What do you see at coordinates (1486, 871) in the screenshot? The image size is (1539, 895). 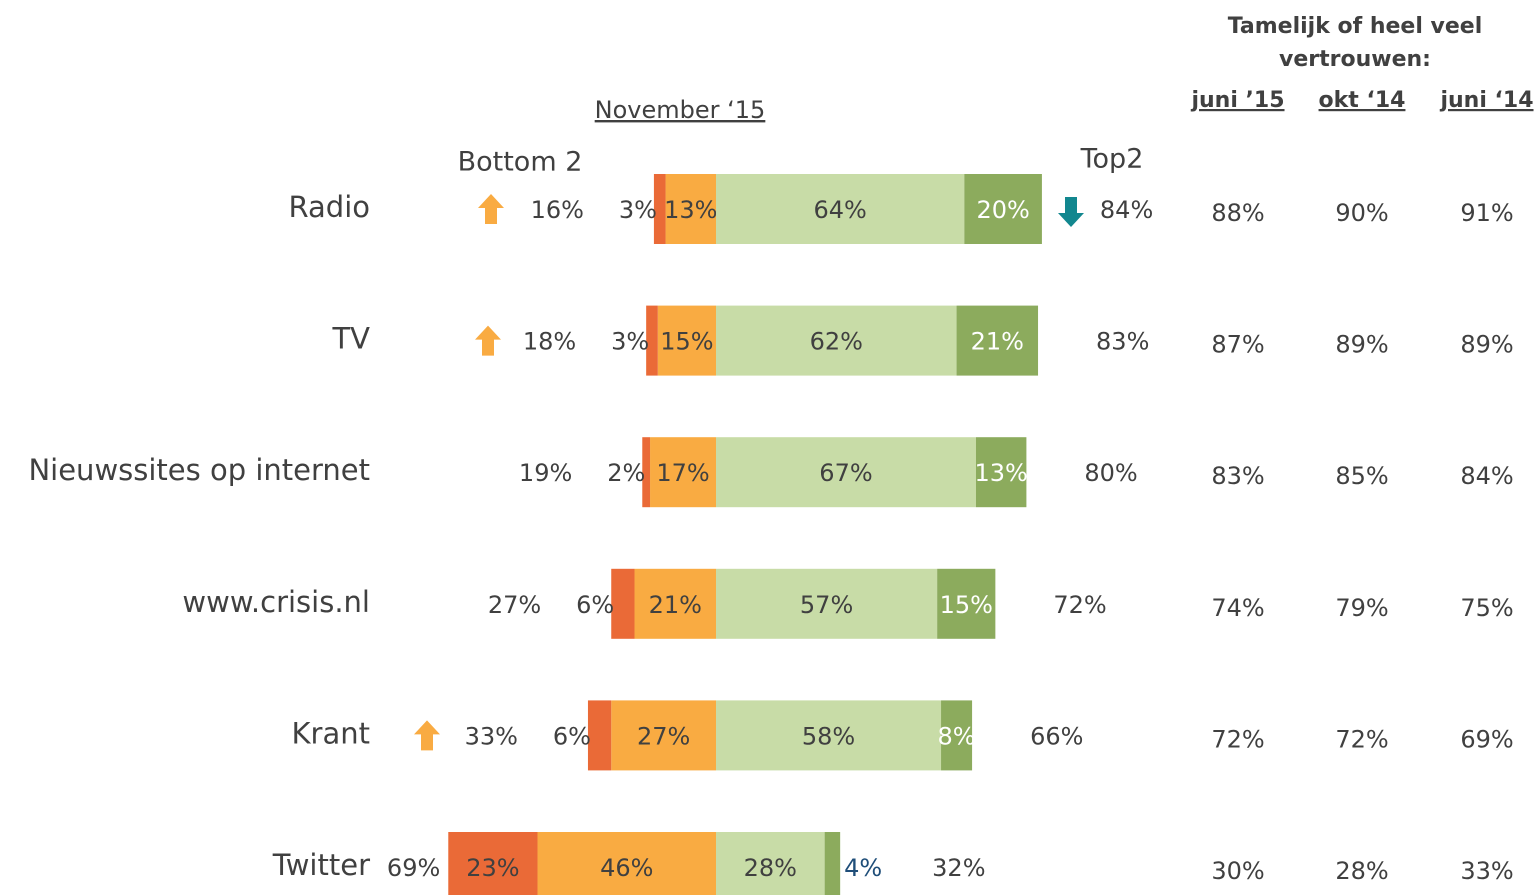 I see `comparison-value: 33%` at bounding box center [1486, 871].